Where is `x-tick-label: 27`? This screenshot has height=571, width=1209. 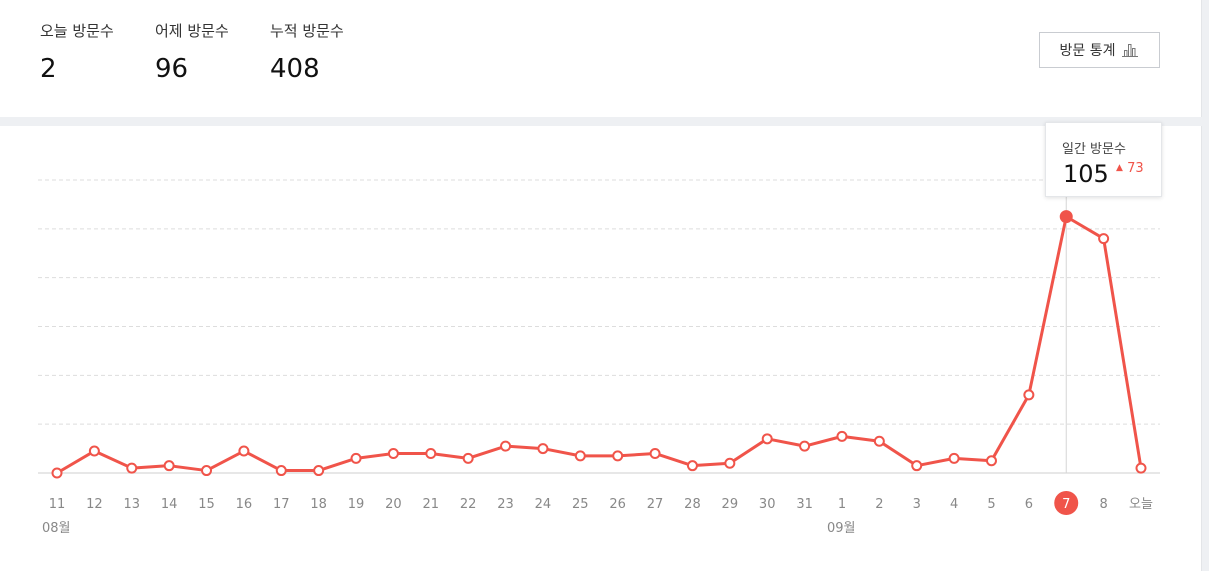 x-tick-label: 27 is located at coordinates (655, 504).